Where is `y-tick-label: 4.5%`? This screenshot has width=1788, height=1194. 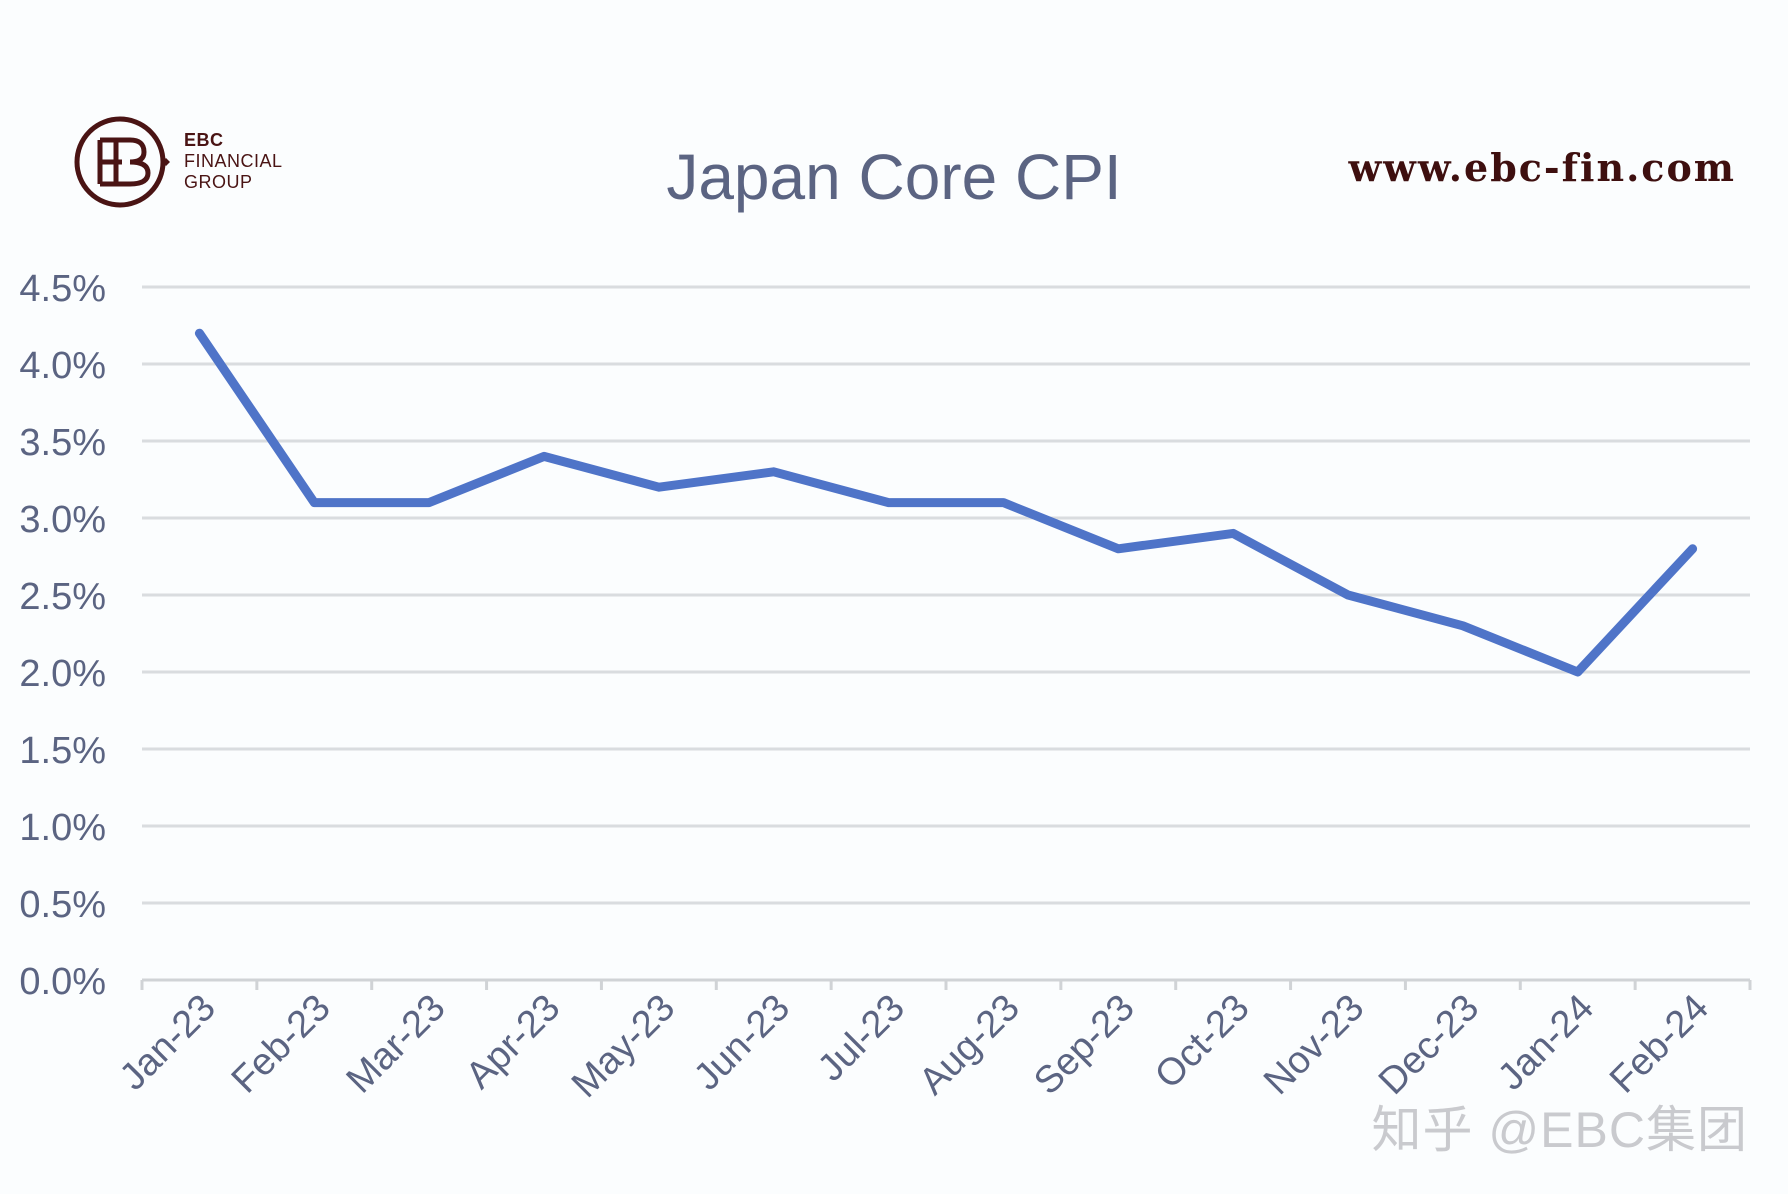 y-tick-label: 4.5% is located at coordinates (62, 289).